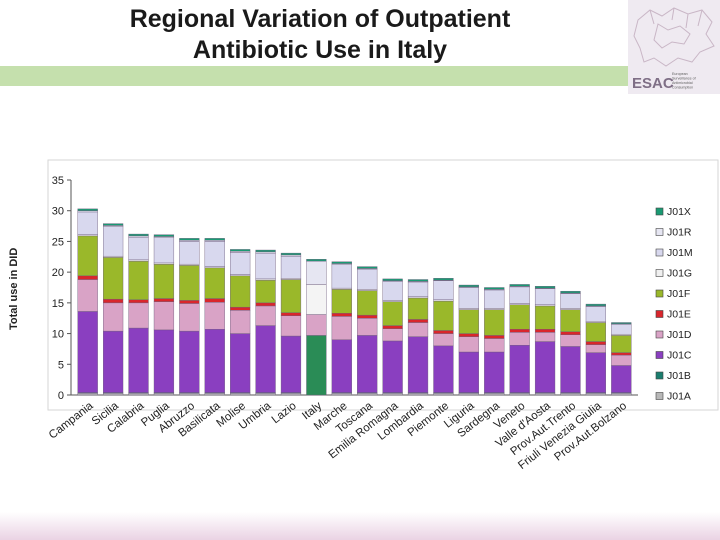 Image resolution: width=720 pixels, height=540 pixels. What do you see at coordinates (316, 299) in the screenshot?
I see `bar-segment-j01g` at bounding box center [316, 299].